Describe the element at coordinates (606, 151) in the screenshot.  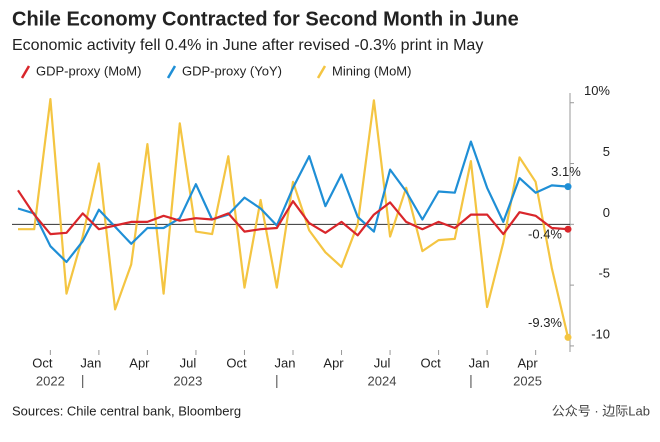
I see `y-tick-label: 5` at that location.